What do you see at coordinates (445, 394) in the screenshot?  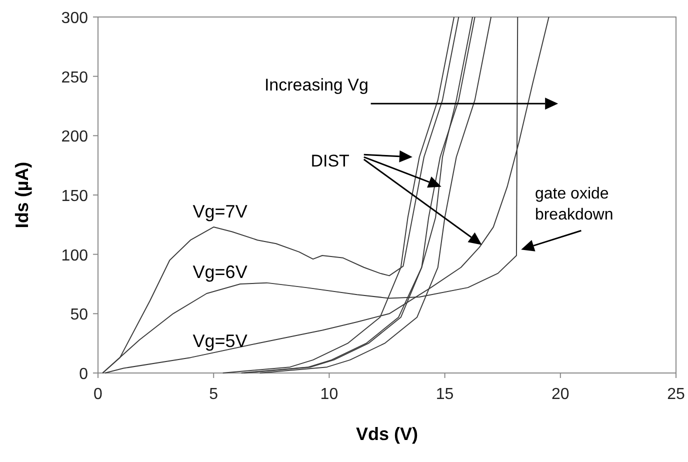 I see `x-tick-label: 15` at bounding box center [445, 394].